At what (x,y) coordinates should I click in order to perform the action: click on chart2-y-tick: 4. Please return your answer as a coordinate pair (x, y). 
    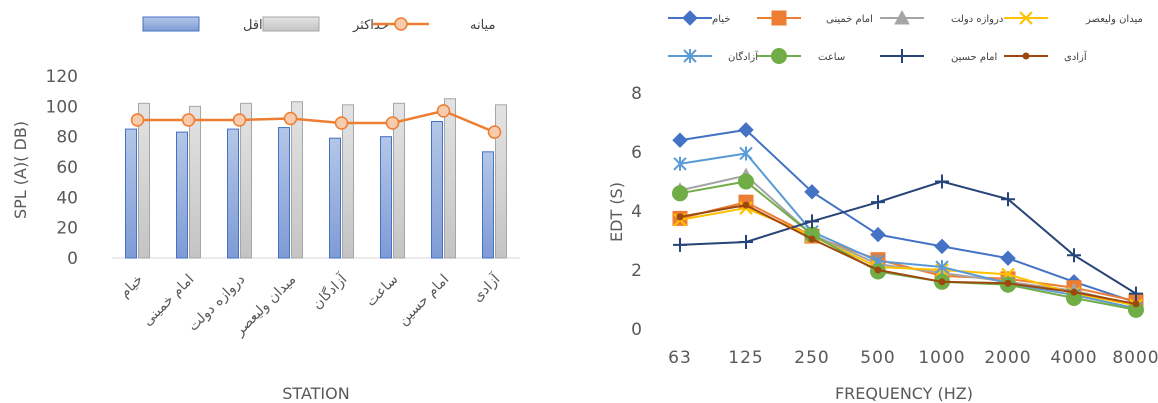
    Looking at the image, I should click on (636, 212).